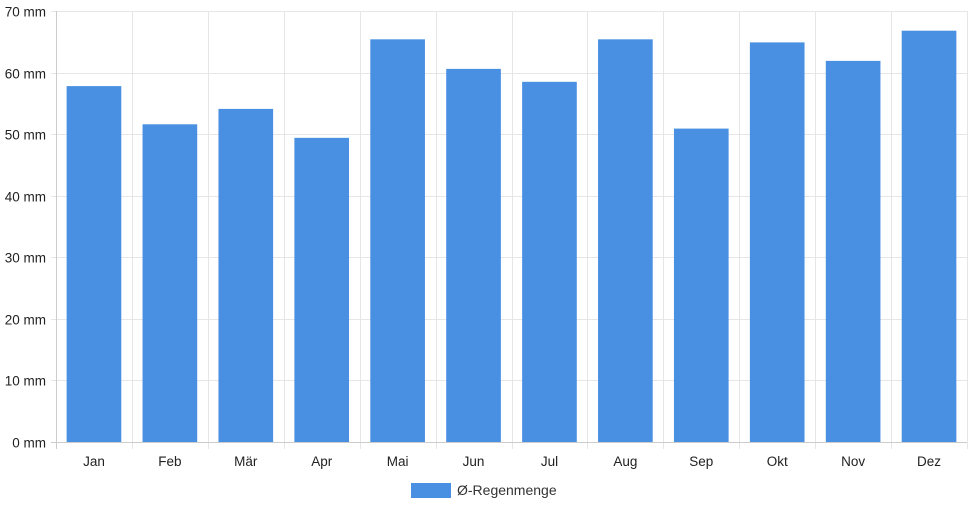  I want to click on x-tick-label: Dez, so click(929, 461).